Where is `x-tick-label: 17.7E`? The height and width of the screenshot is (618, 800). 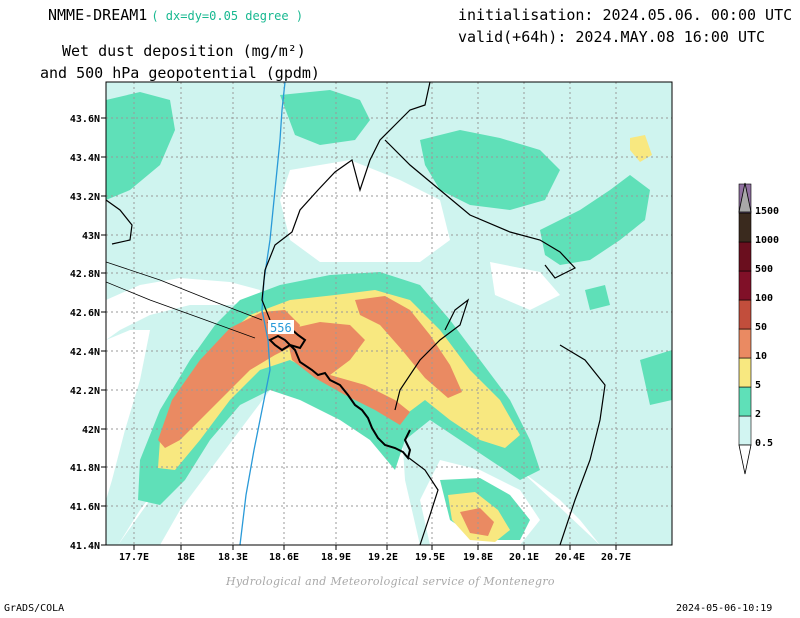
x-tick-label: 17.7E is located at coordinates (134, 557).